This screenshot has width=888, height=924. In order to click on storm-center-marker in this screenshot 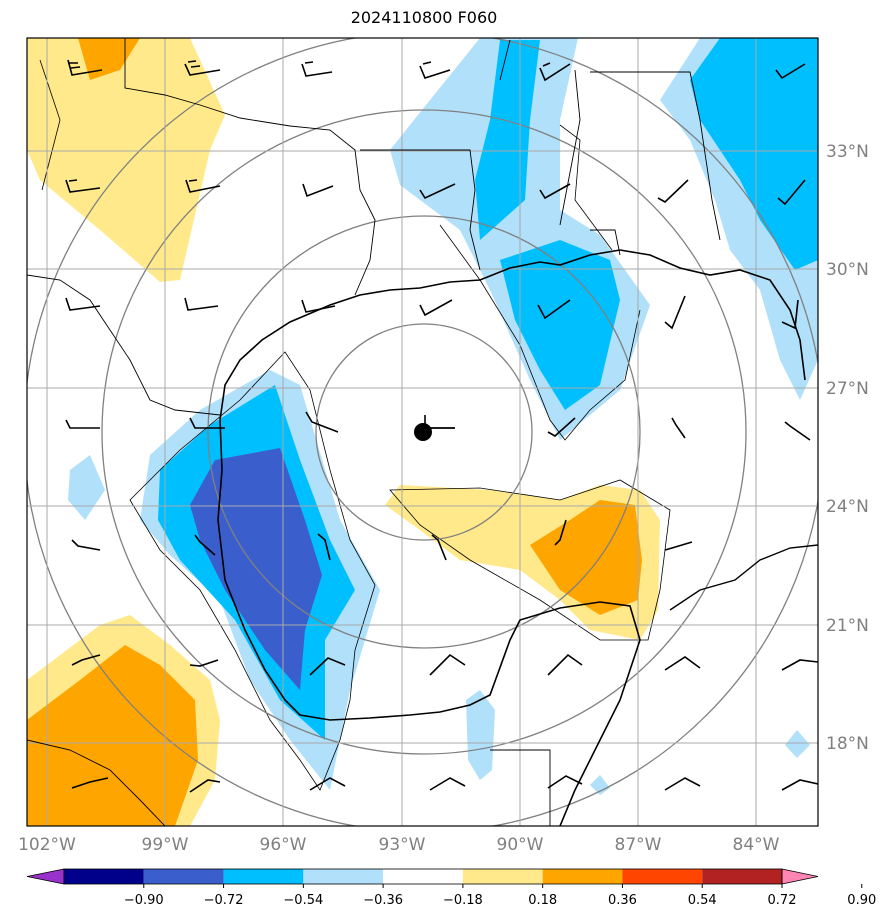, I will do `click(423, 432)`.